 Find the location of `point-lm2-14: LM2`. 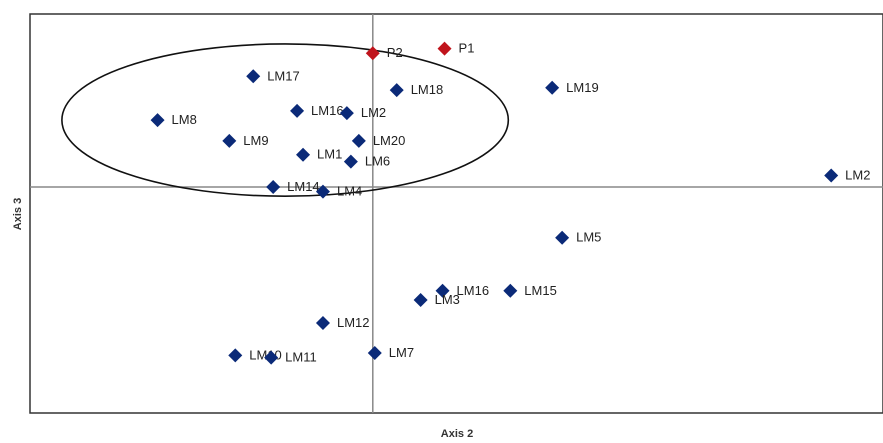

point-lm2-14: LM2 is located at coordinates (847, 175).